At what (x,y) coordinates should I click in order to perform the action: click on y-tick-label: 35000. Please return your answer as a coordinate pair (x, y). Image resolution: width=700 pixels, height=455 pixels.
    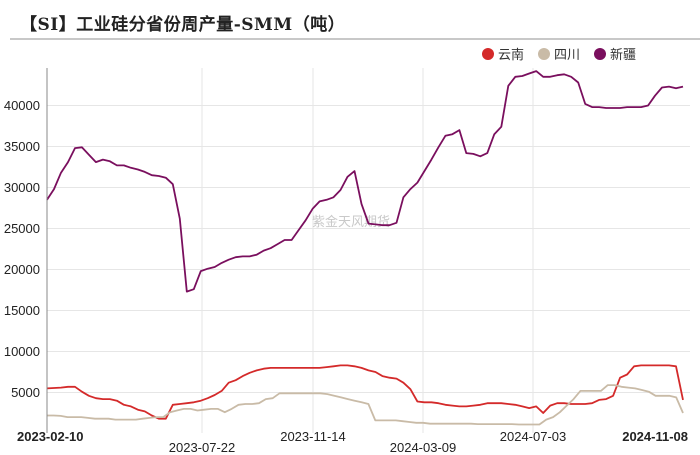
    Looking at the image, I should click on (22, 146).